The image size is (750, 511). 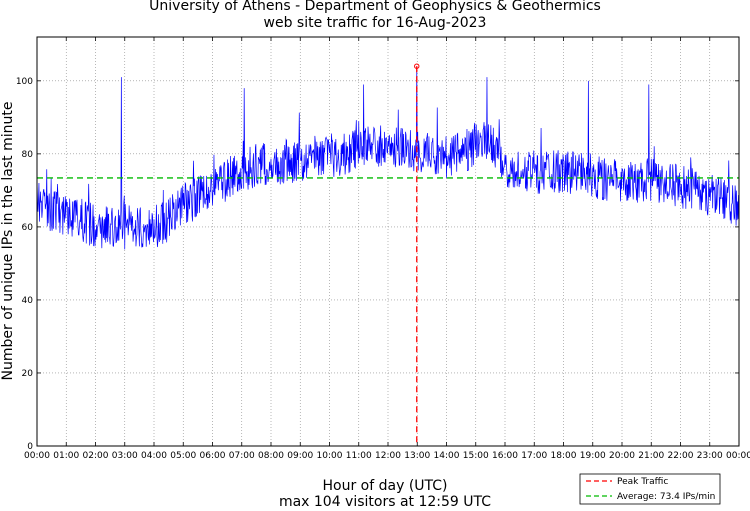 What do you see at coordinates (375, 23) in the screenshot?
I see `chart-subtitle: web site traffic for 16-Aug-2023` at bounding box center [375, 23].